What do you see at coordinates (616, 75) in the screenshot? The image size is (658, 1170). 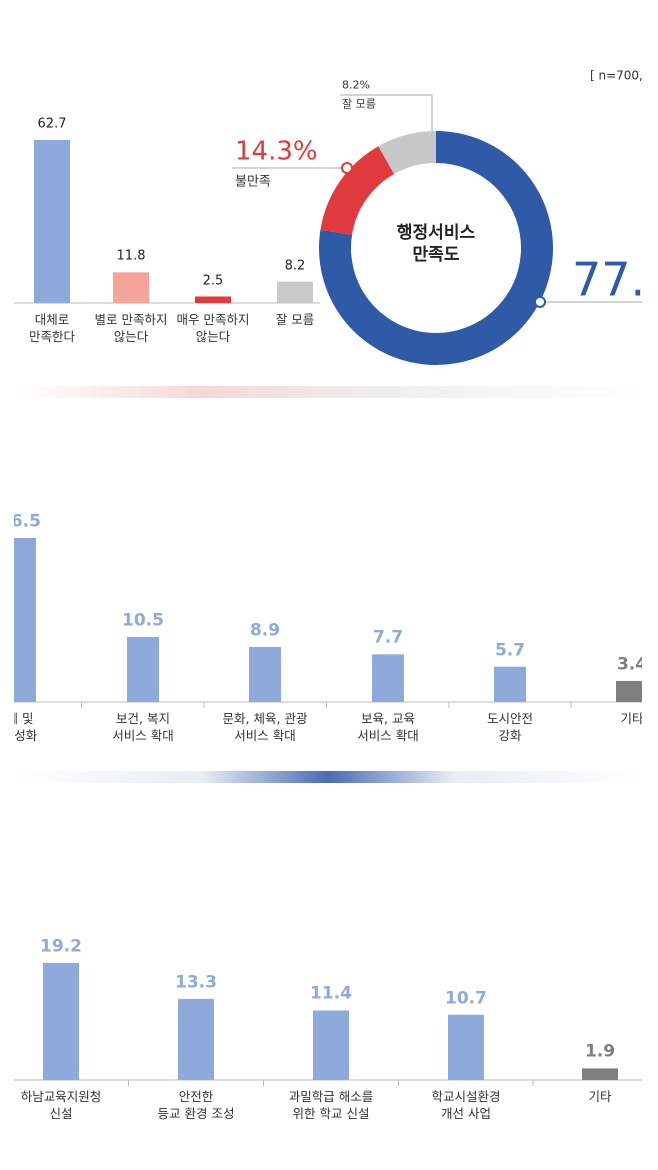 I see `annotation: [ n=700,` at bounding box center [616, 75].